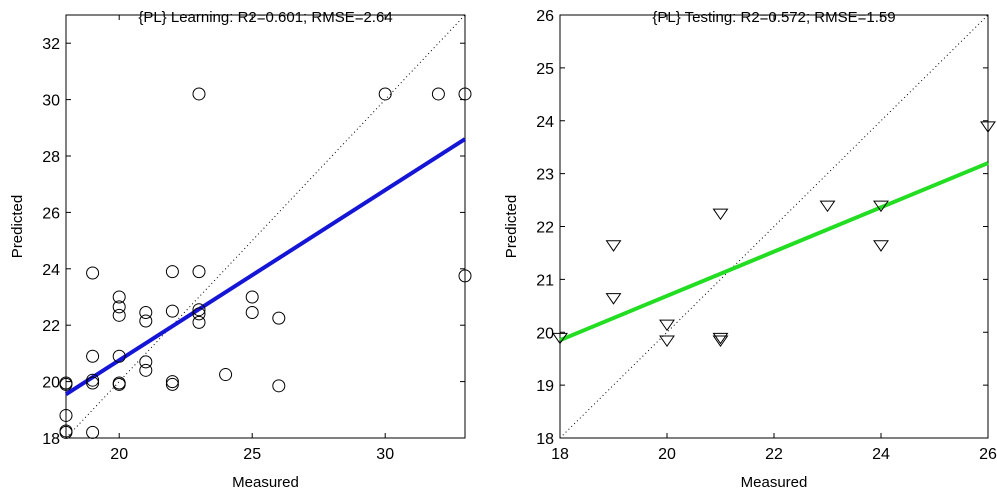 The height and width of the screenshot is (495, 997). Describe the element at coordinates (545, 175) in the screenshot. I see `testing-y-tick-label: 23` at that location.